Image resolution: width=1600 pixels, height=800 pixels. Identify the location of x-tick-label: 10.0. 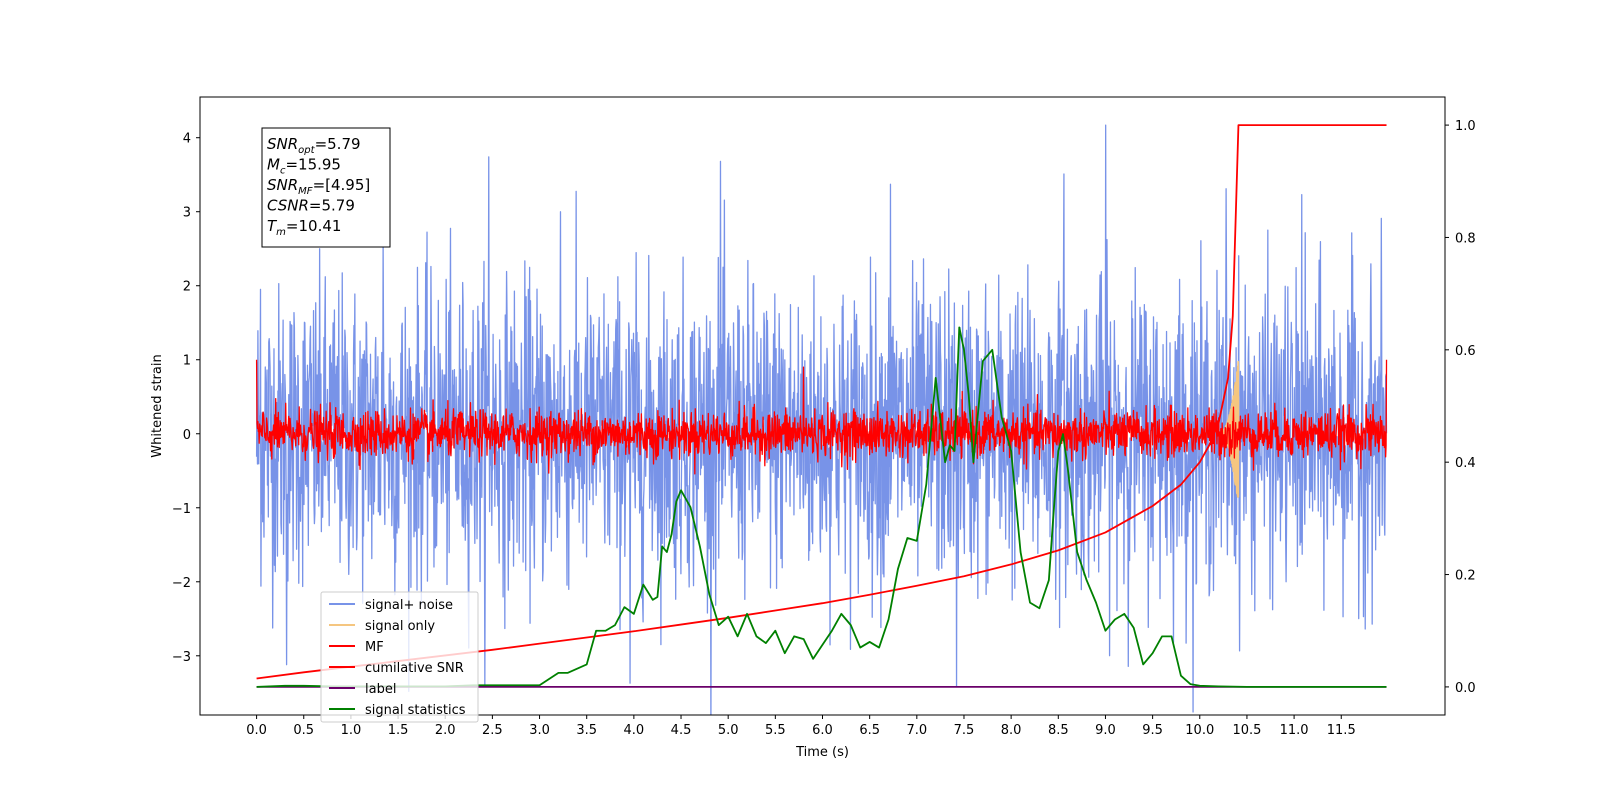
(1199, 730).